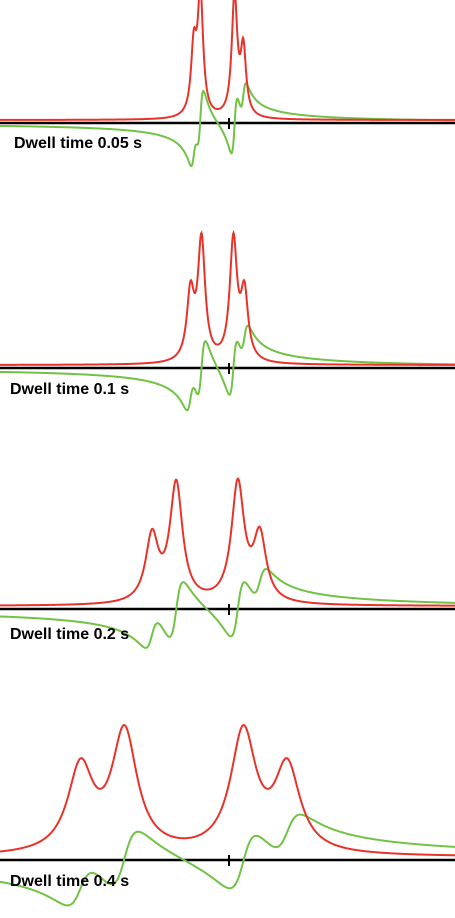 This screenshot has height=918, width=455. What do you see at coordinates (78, 143) in the screenshot?
I see `panel-label: Dwell time 0.05 s` at bounding box center [78, 143].